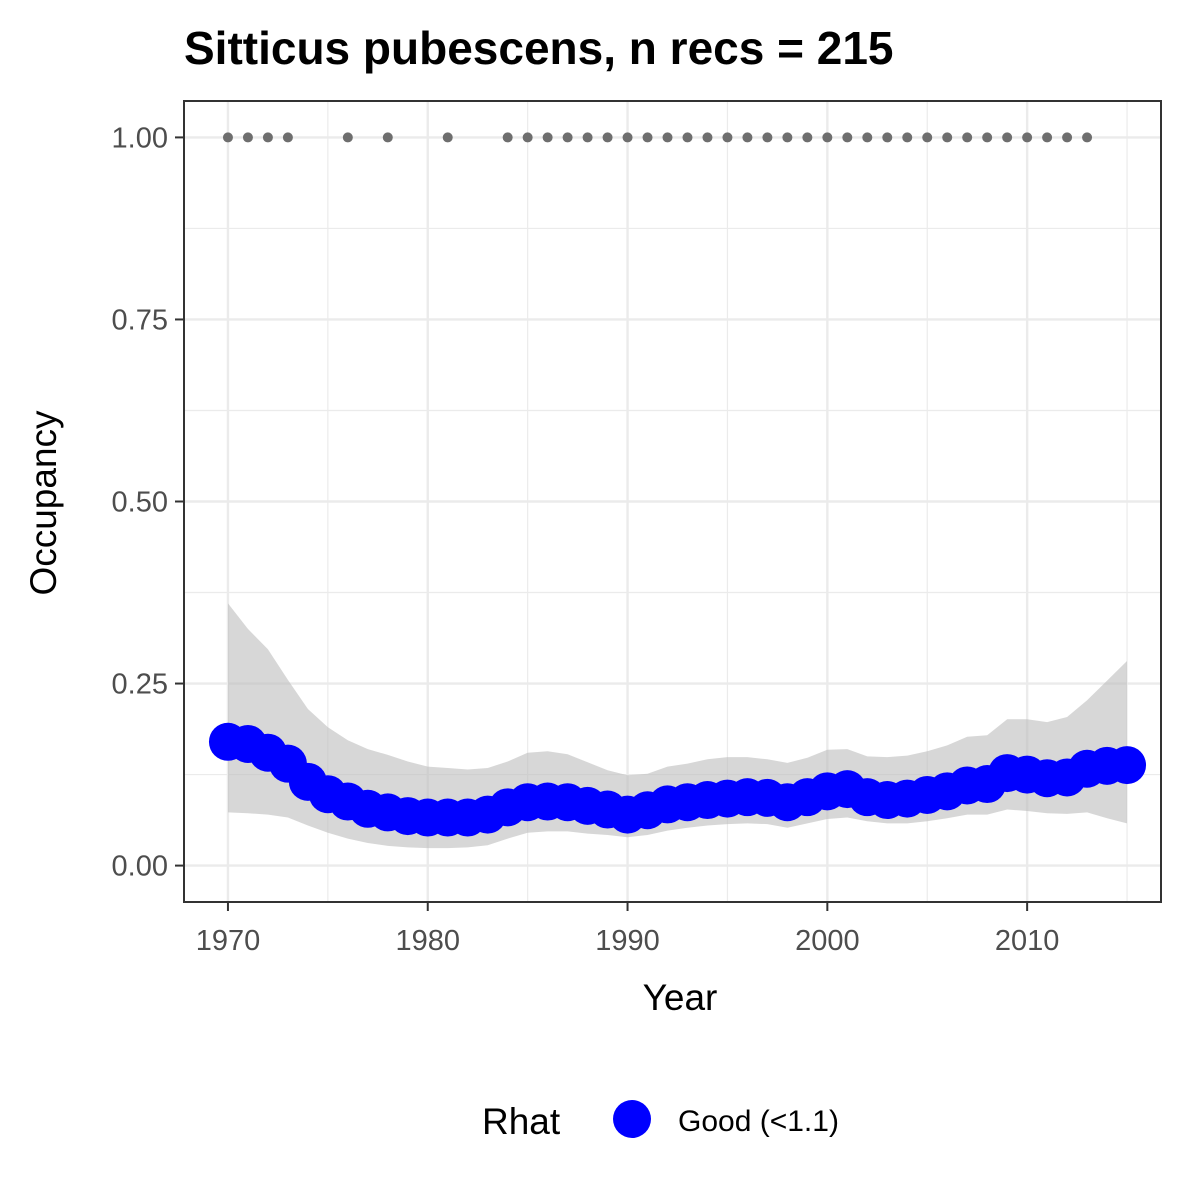 The height and width of the screenshot is (1200, 1200). What do you see at coordinates (680, 997) in the screenshot?
I see `x-axis-title: Year` at bounding box center [680, 997].